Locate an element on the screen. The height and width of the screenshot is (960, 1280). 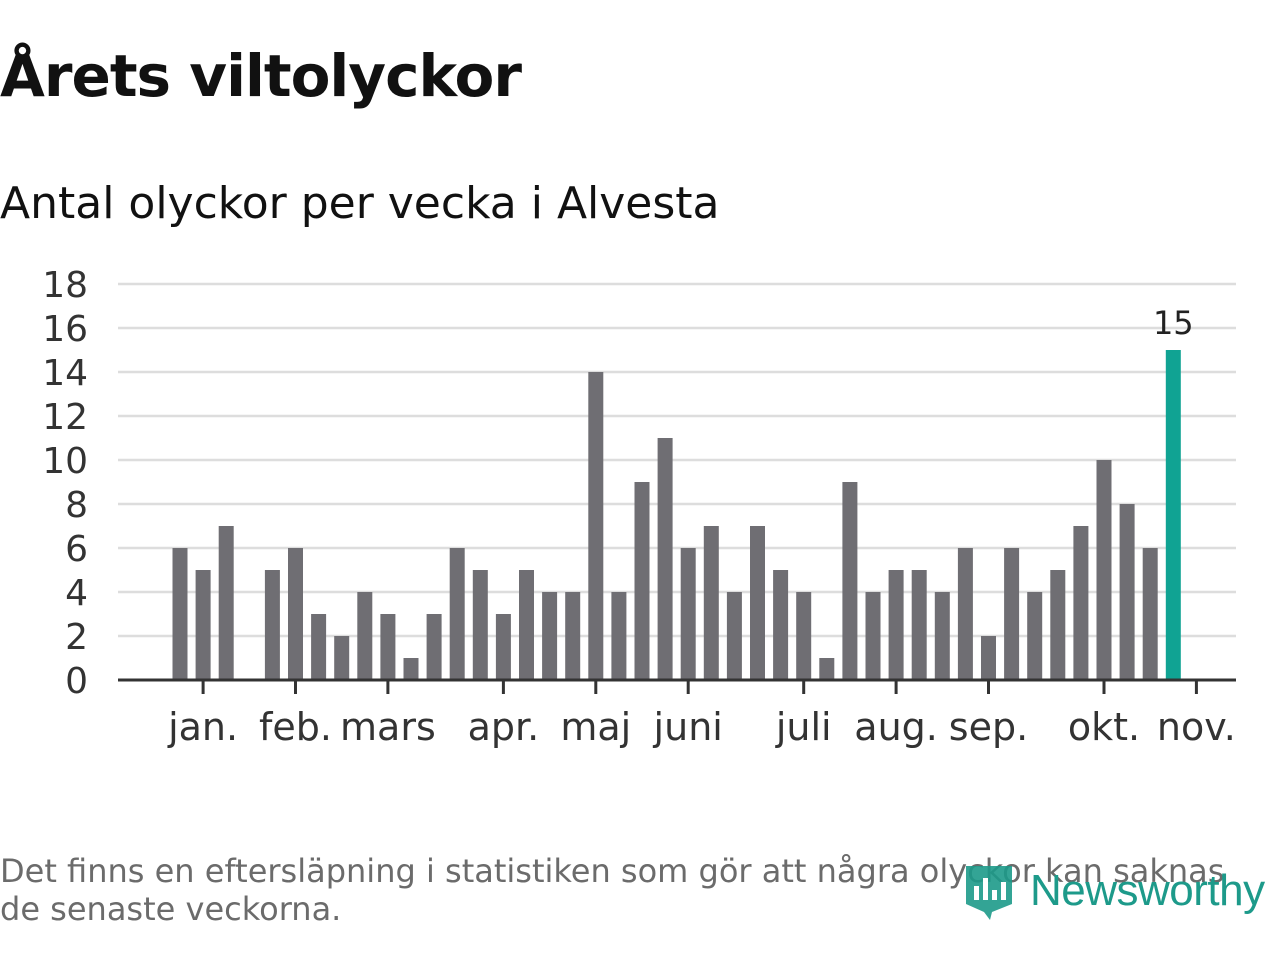
x-tick-label: mars is located at coordinates (388, 727).